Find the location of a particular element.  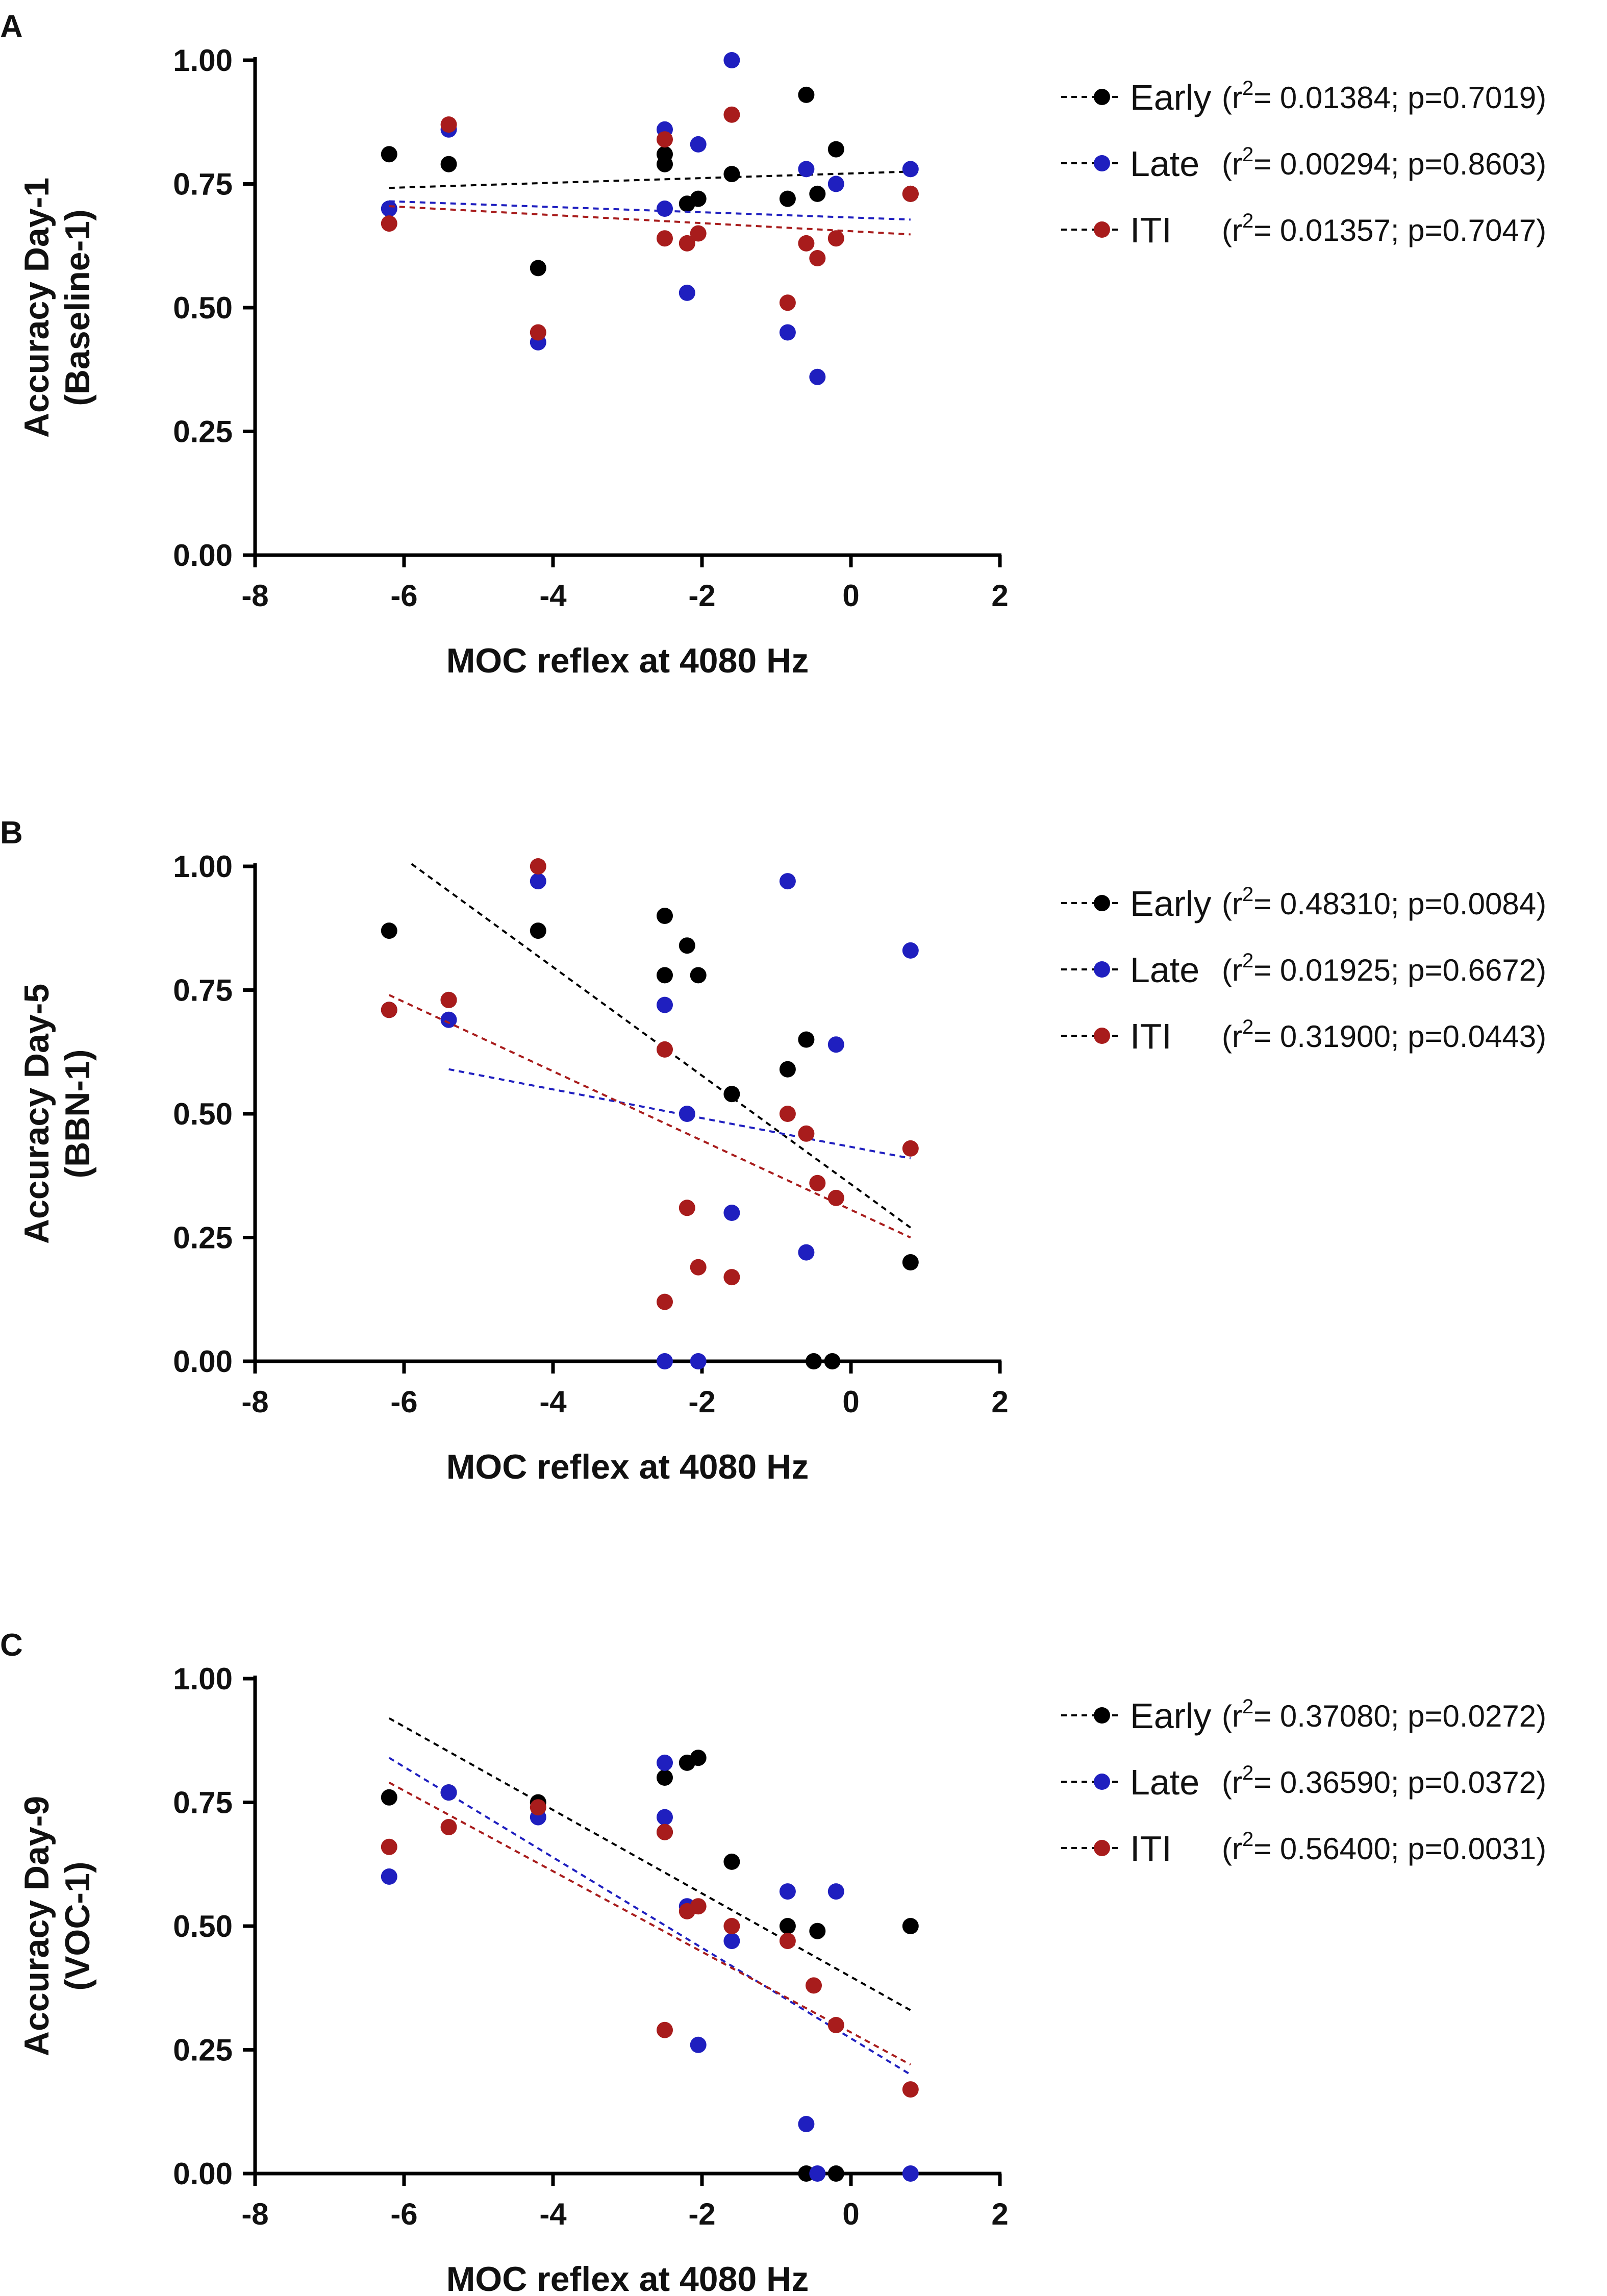

y-axis-title-line1: Accuracy Day-9 is located at coordinates (36, 1926).